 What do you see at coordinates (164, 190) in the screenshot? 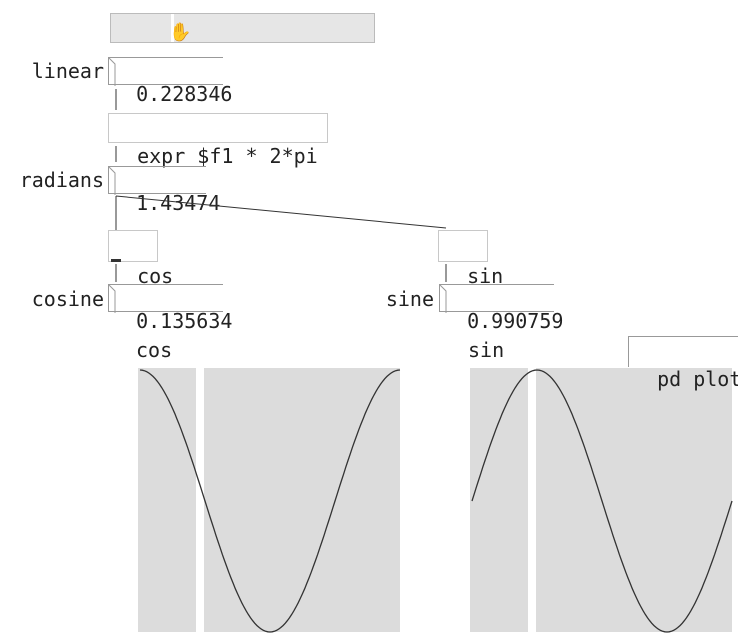
I see `radians-number-box: 1.43474` at bounding box center [164, 190].